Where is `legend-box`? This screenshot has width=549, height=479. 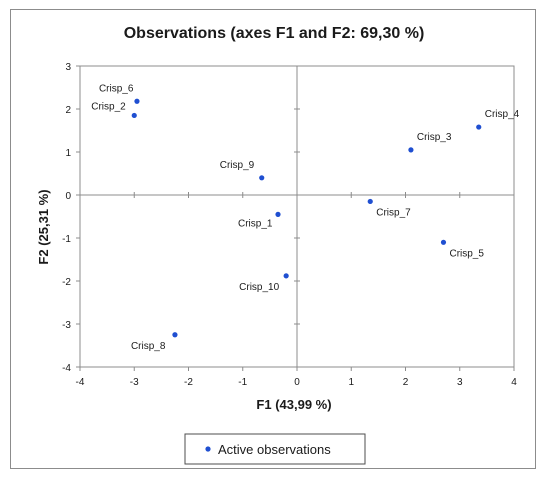 legend-box is located at coordinates (275, 449).